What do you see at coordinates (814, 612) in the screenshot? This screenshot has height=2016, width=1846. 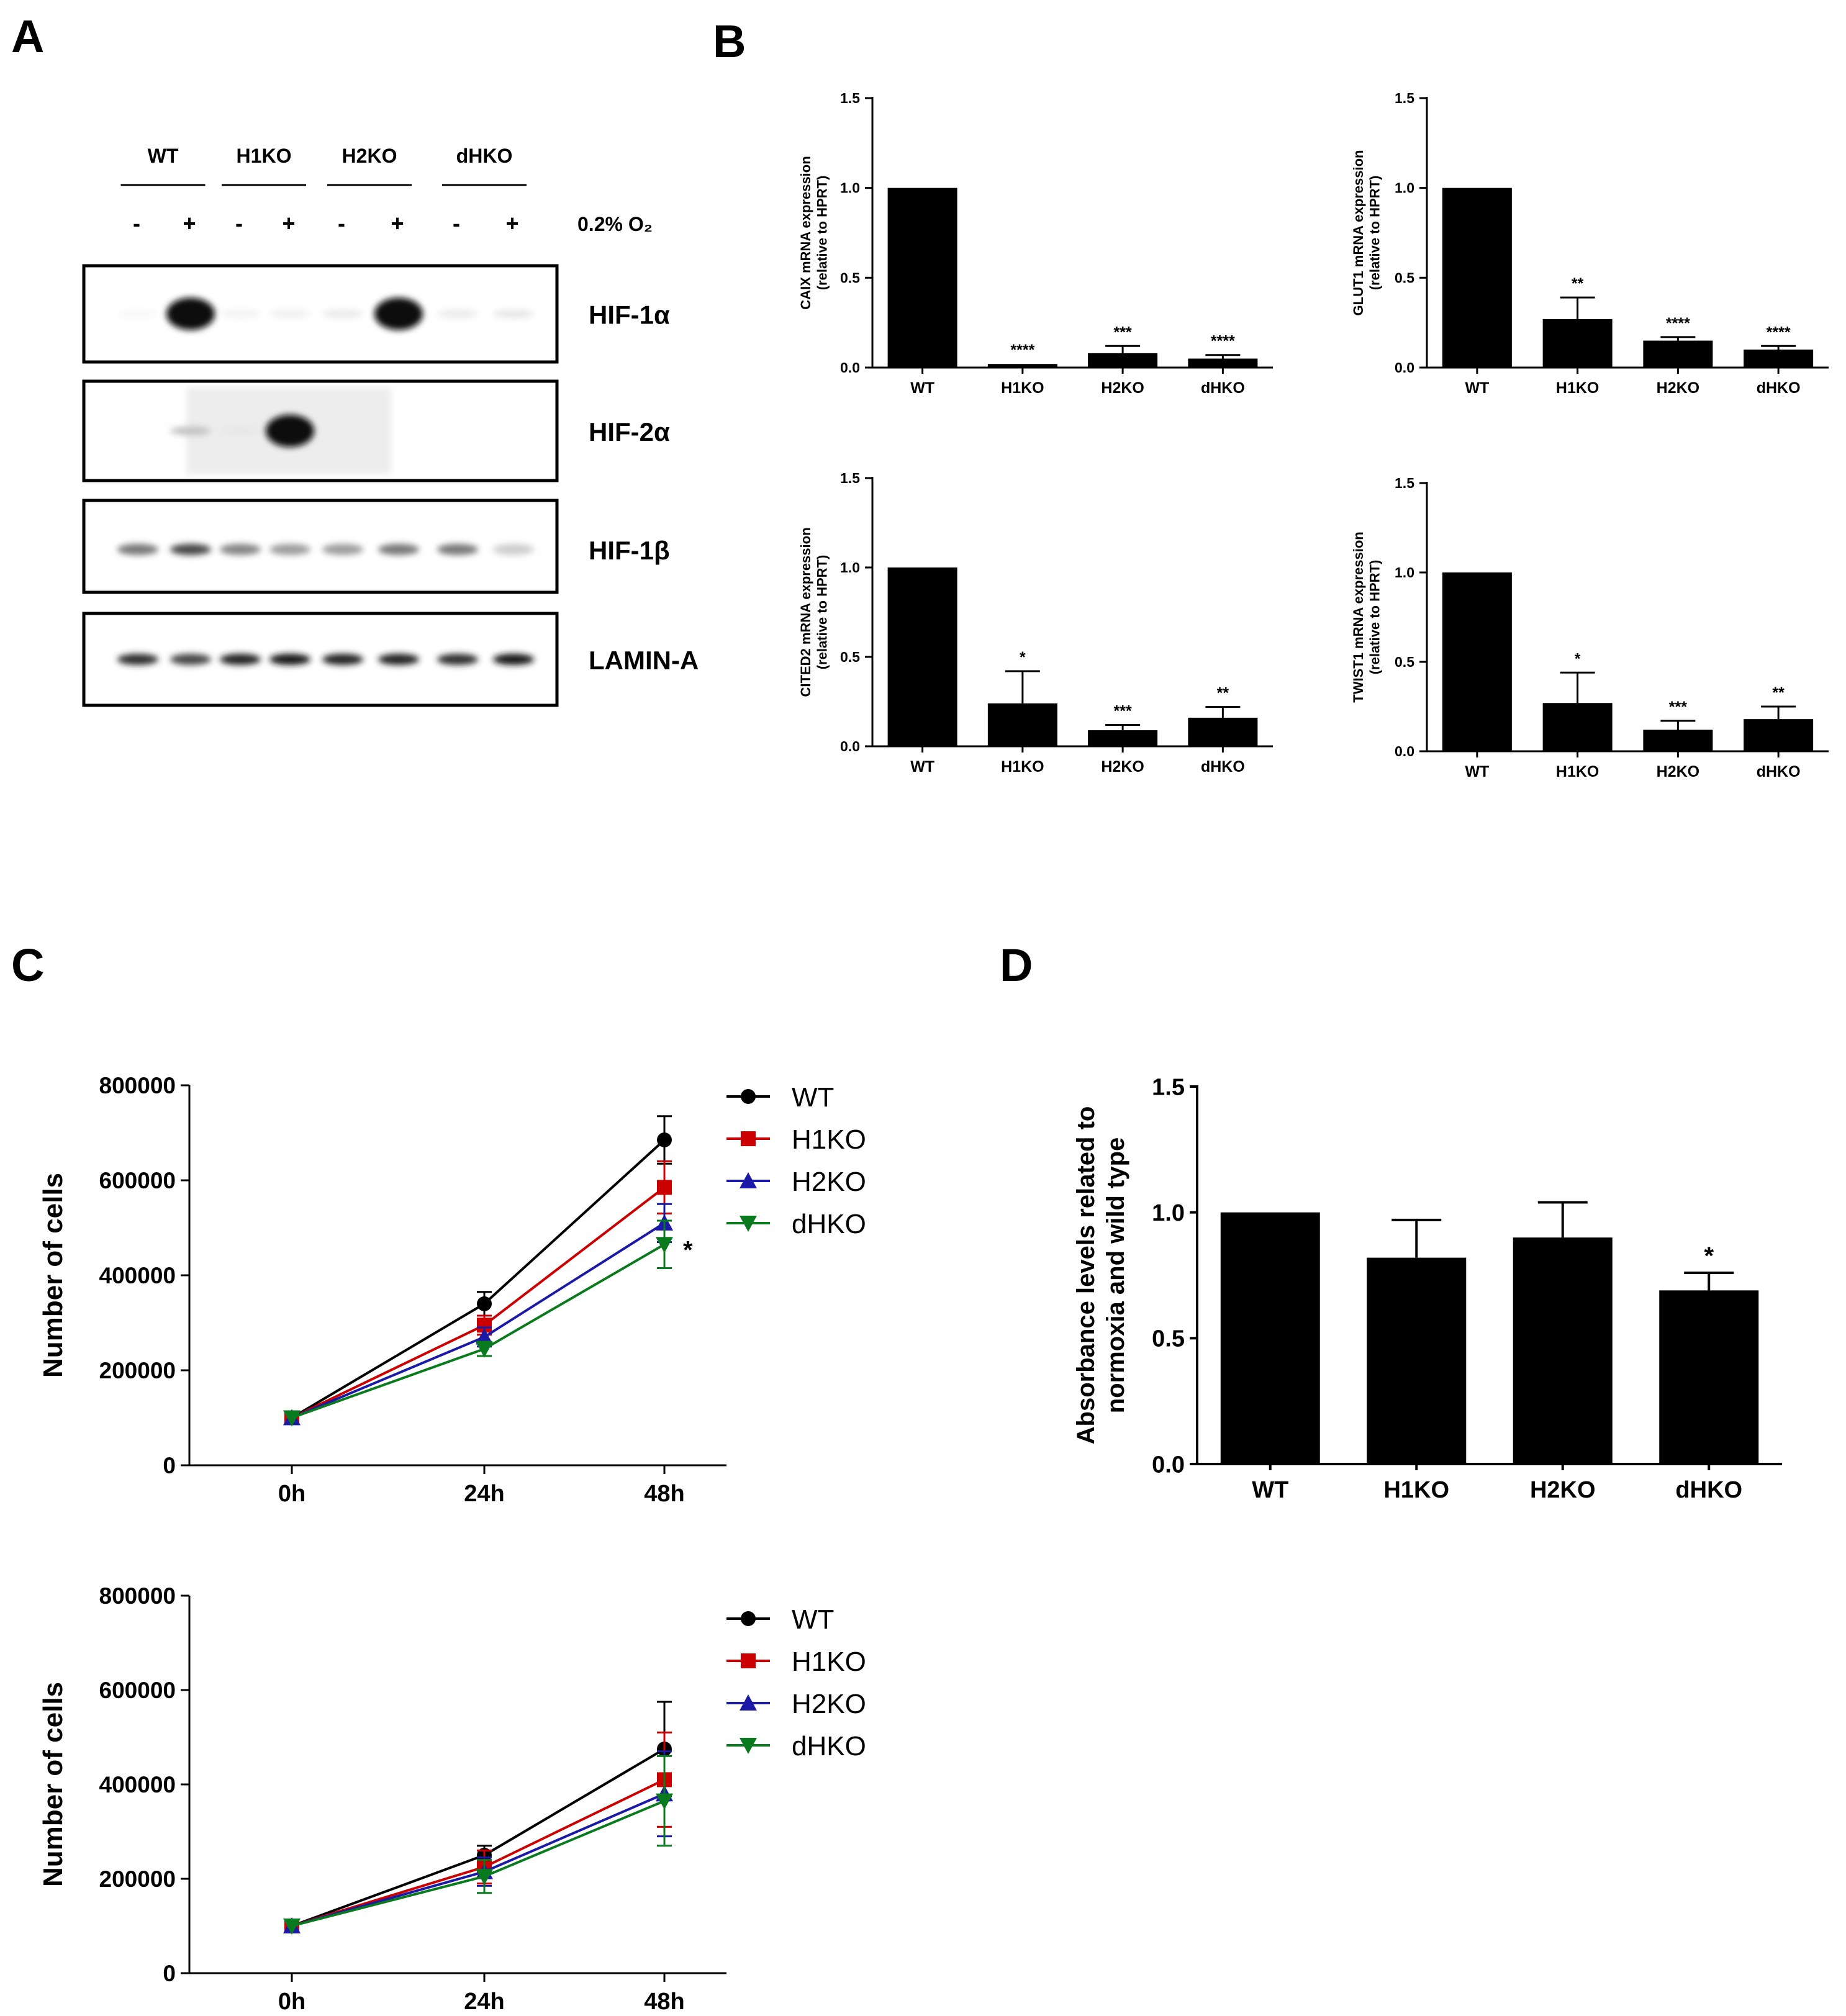 I see `y-axis-title: CITED2 mRNA expression (relative to HPRT)` at bounding box center [814, 612].